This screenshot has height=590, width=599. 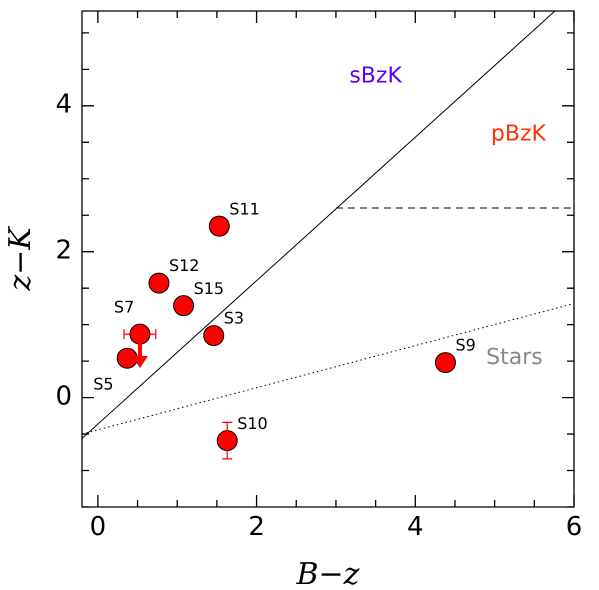 I want to click on x-tick-label: 4, so click(x=415, y=527).